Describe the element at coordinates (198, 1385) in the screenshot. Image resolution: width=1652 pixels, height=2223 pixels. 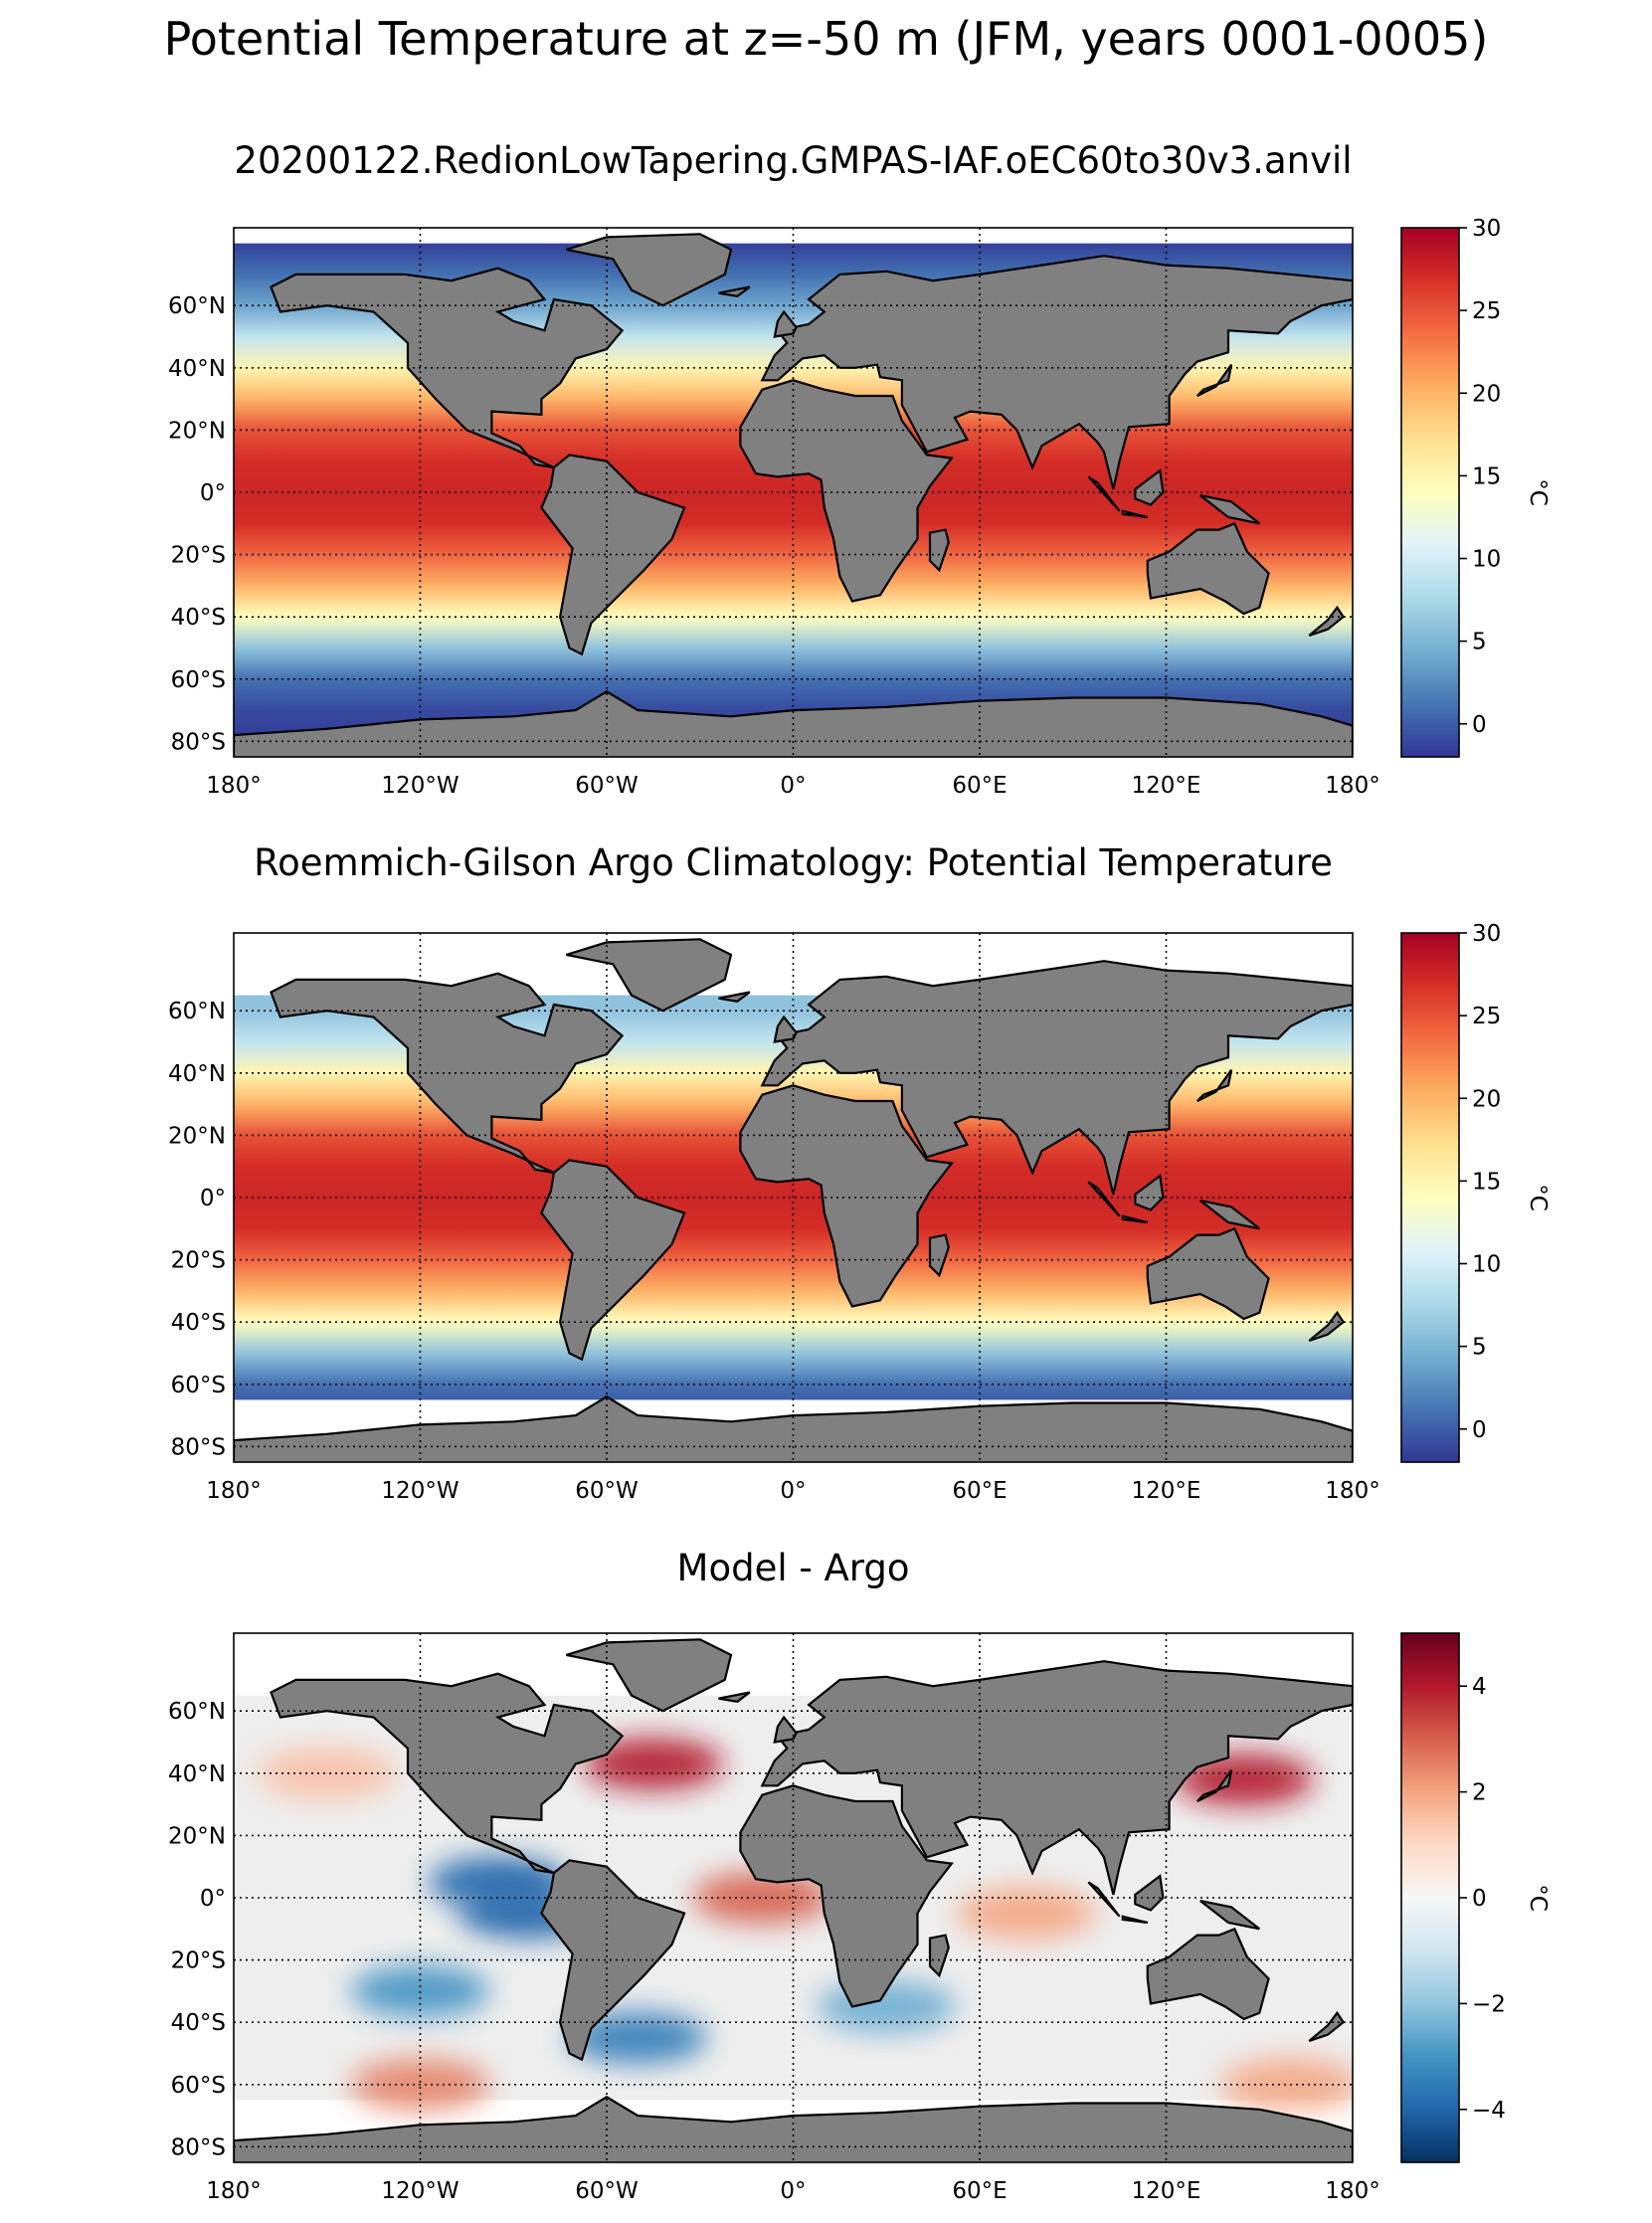
I see `y-tick-label: 60°S` at that location.